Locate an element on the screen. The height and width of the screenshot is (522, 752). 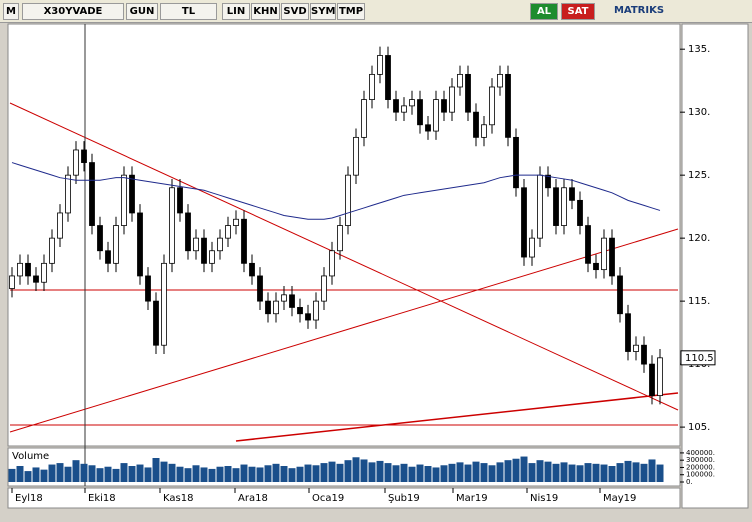
last-price-box is located at coordinates (698, 358).